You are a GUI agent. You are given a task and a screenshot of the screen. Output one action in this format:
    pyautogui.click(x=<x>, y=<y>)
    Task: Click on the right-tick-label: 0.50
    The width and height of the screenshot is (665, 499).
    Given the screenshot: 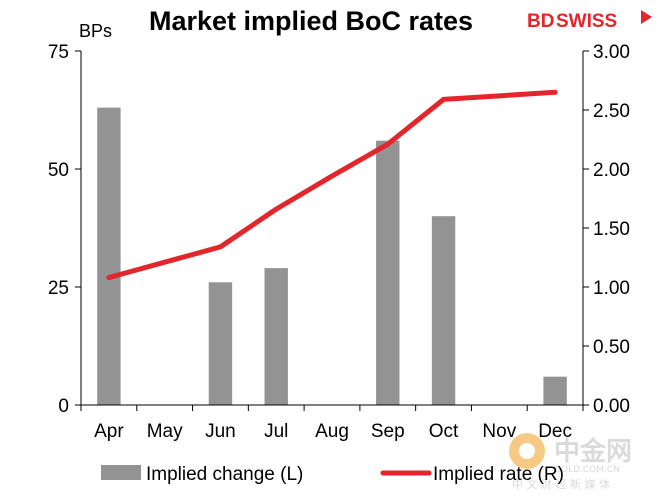 What is the action you would take?
    pyautogui.click(x=611, y=347)
    